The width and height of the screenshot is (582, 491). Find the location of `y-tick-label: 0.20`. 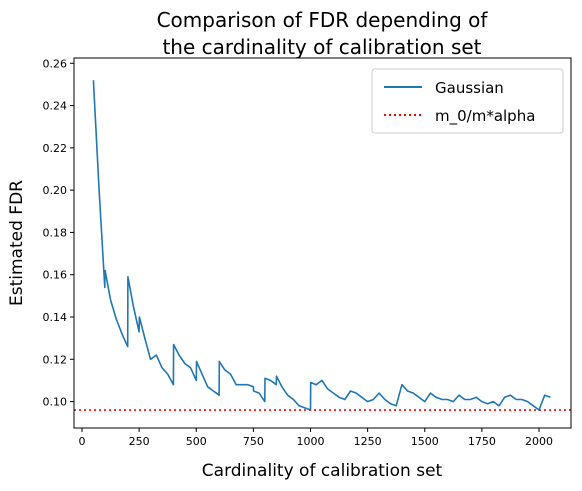

y-tick-label: 0.20 is located at coordinates (55, 190).